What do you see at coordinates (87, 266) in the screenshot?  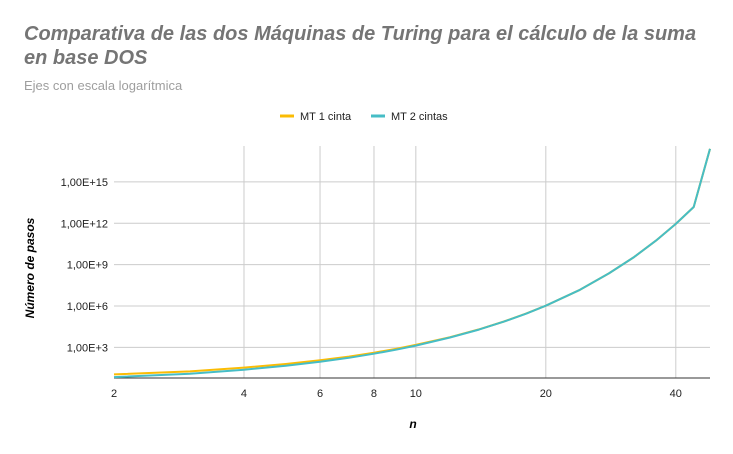 I see `y-tick-label: 1,00E+9` at bounding box center [87, 266].